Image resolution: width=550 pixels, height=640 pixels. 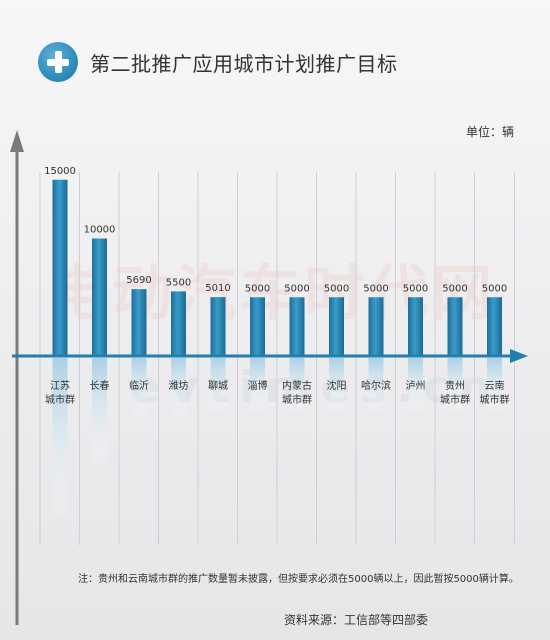 I want to click on category-label: 江苏城市群, so click(x=60, y=392).